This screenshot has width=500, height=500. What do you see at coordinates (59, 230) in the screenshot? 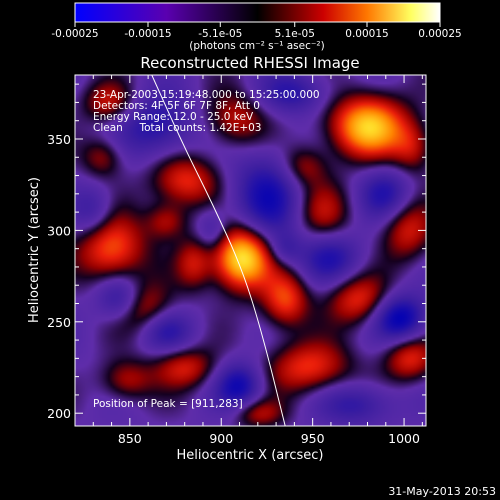
I see `y-tick-label: 300` at bounding box center [59, 230].